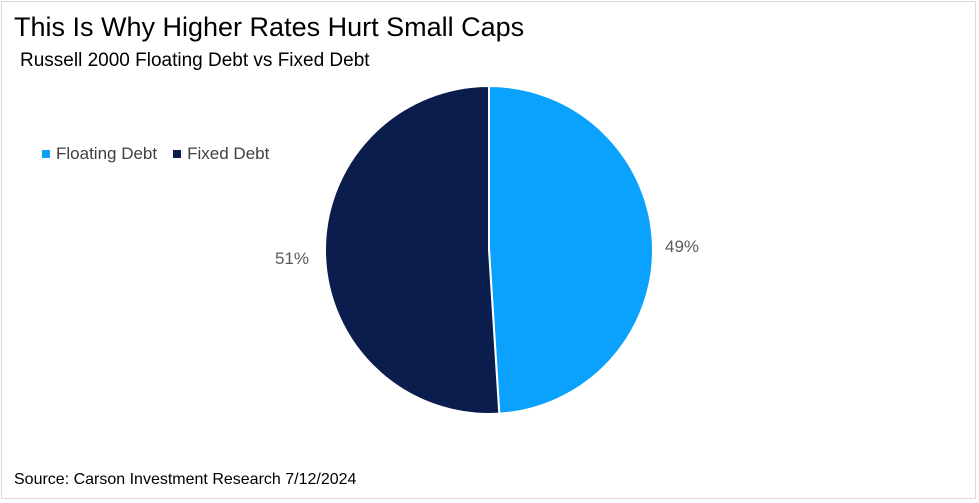 This screenshot has height=503, width=979. I want to click on chart-title: This Is Why Higher Rates Hurt Small Caps, so click(269, 27).